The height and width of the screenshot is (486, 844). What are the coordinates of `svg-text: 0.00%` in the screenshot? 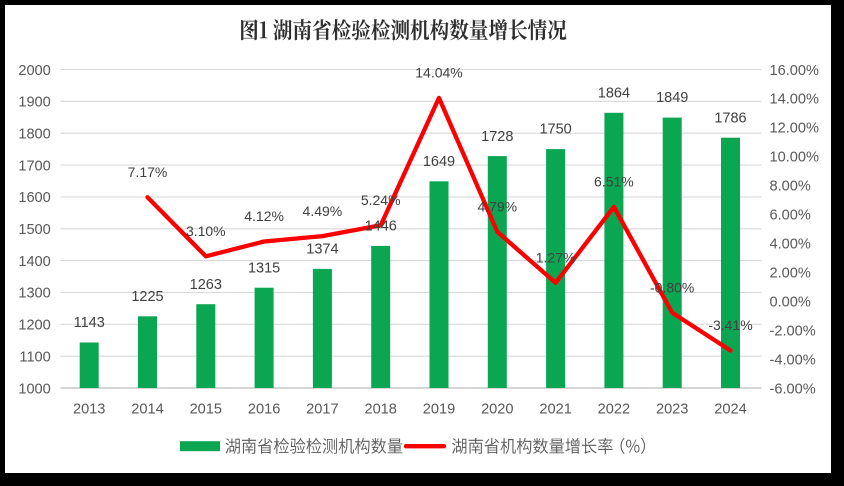 It's located at (790, 302).